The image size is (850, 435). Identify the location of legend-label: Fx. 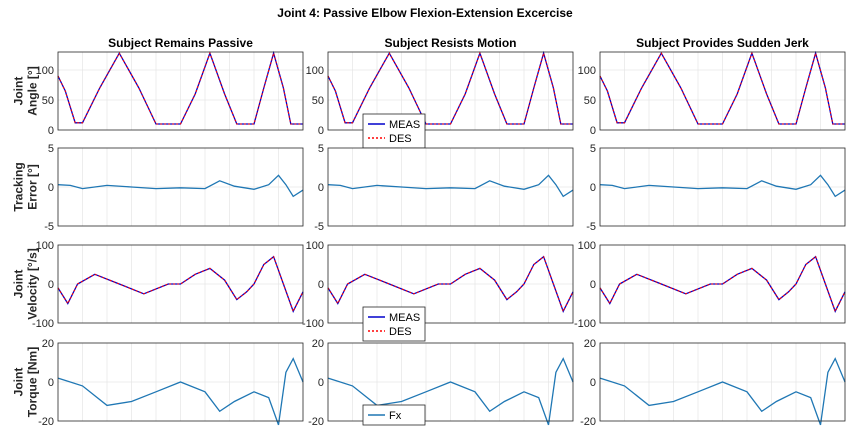
(395, 416).